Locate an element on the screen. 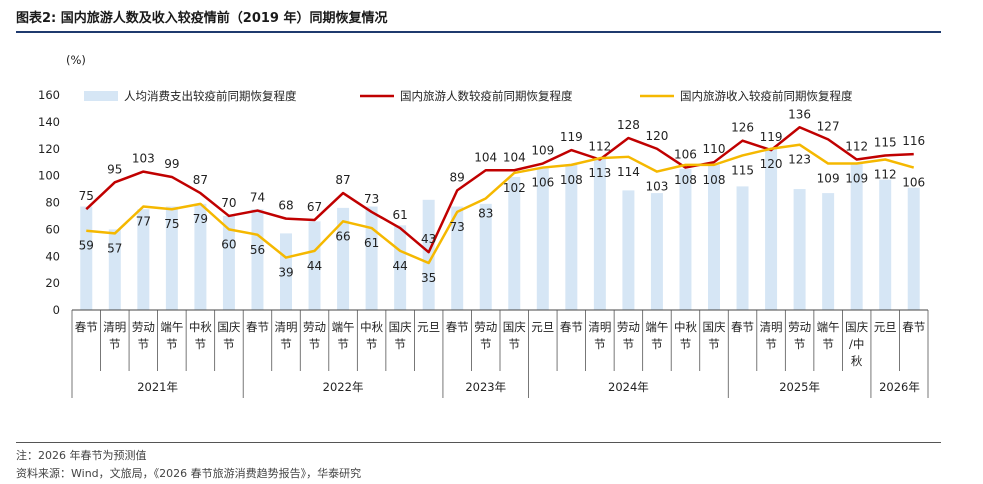 The image size is (983, 484). chart-title: 图表2: 国内旅游人数及收入较疫情前（2019 年）同期恢复情况 is located at coordinates (202, 18).